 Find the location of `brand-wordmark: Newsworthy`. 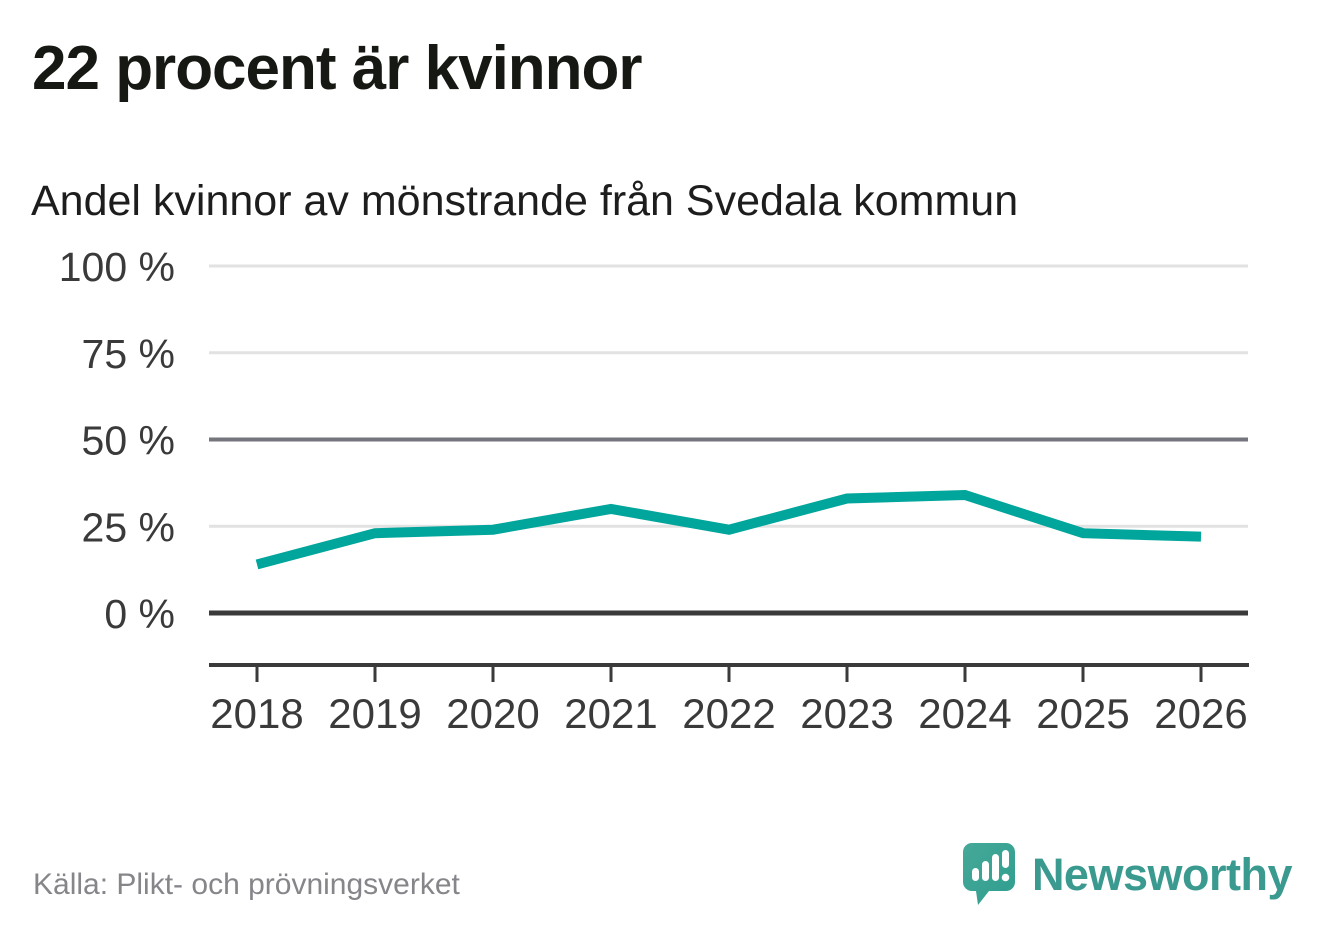

brand-wordmark: Newsworthy is located at coordinates (1162, 874).